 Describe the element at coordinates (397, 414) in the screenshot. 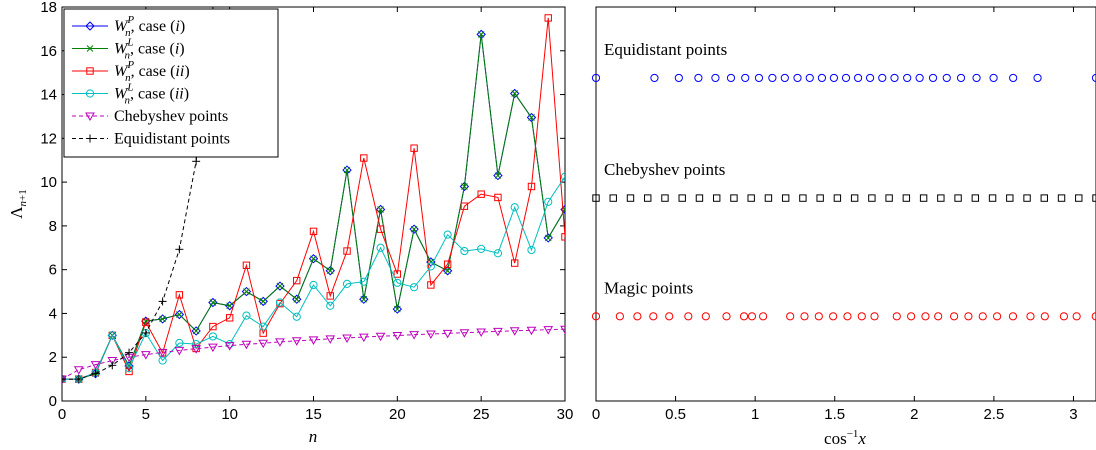

I see `left-x-tick-label: 20` at that location.